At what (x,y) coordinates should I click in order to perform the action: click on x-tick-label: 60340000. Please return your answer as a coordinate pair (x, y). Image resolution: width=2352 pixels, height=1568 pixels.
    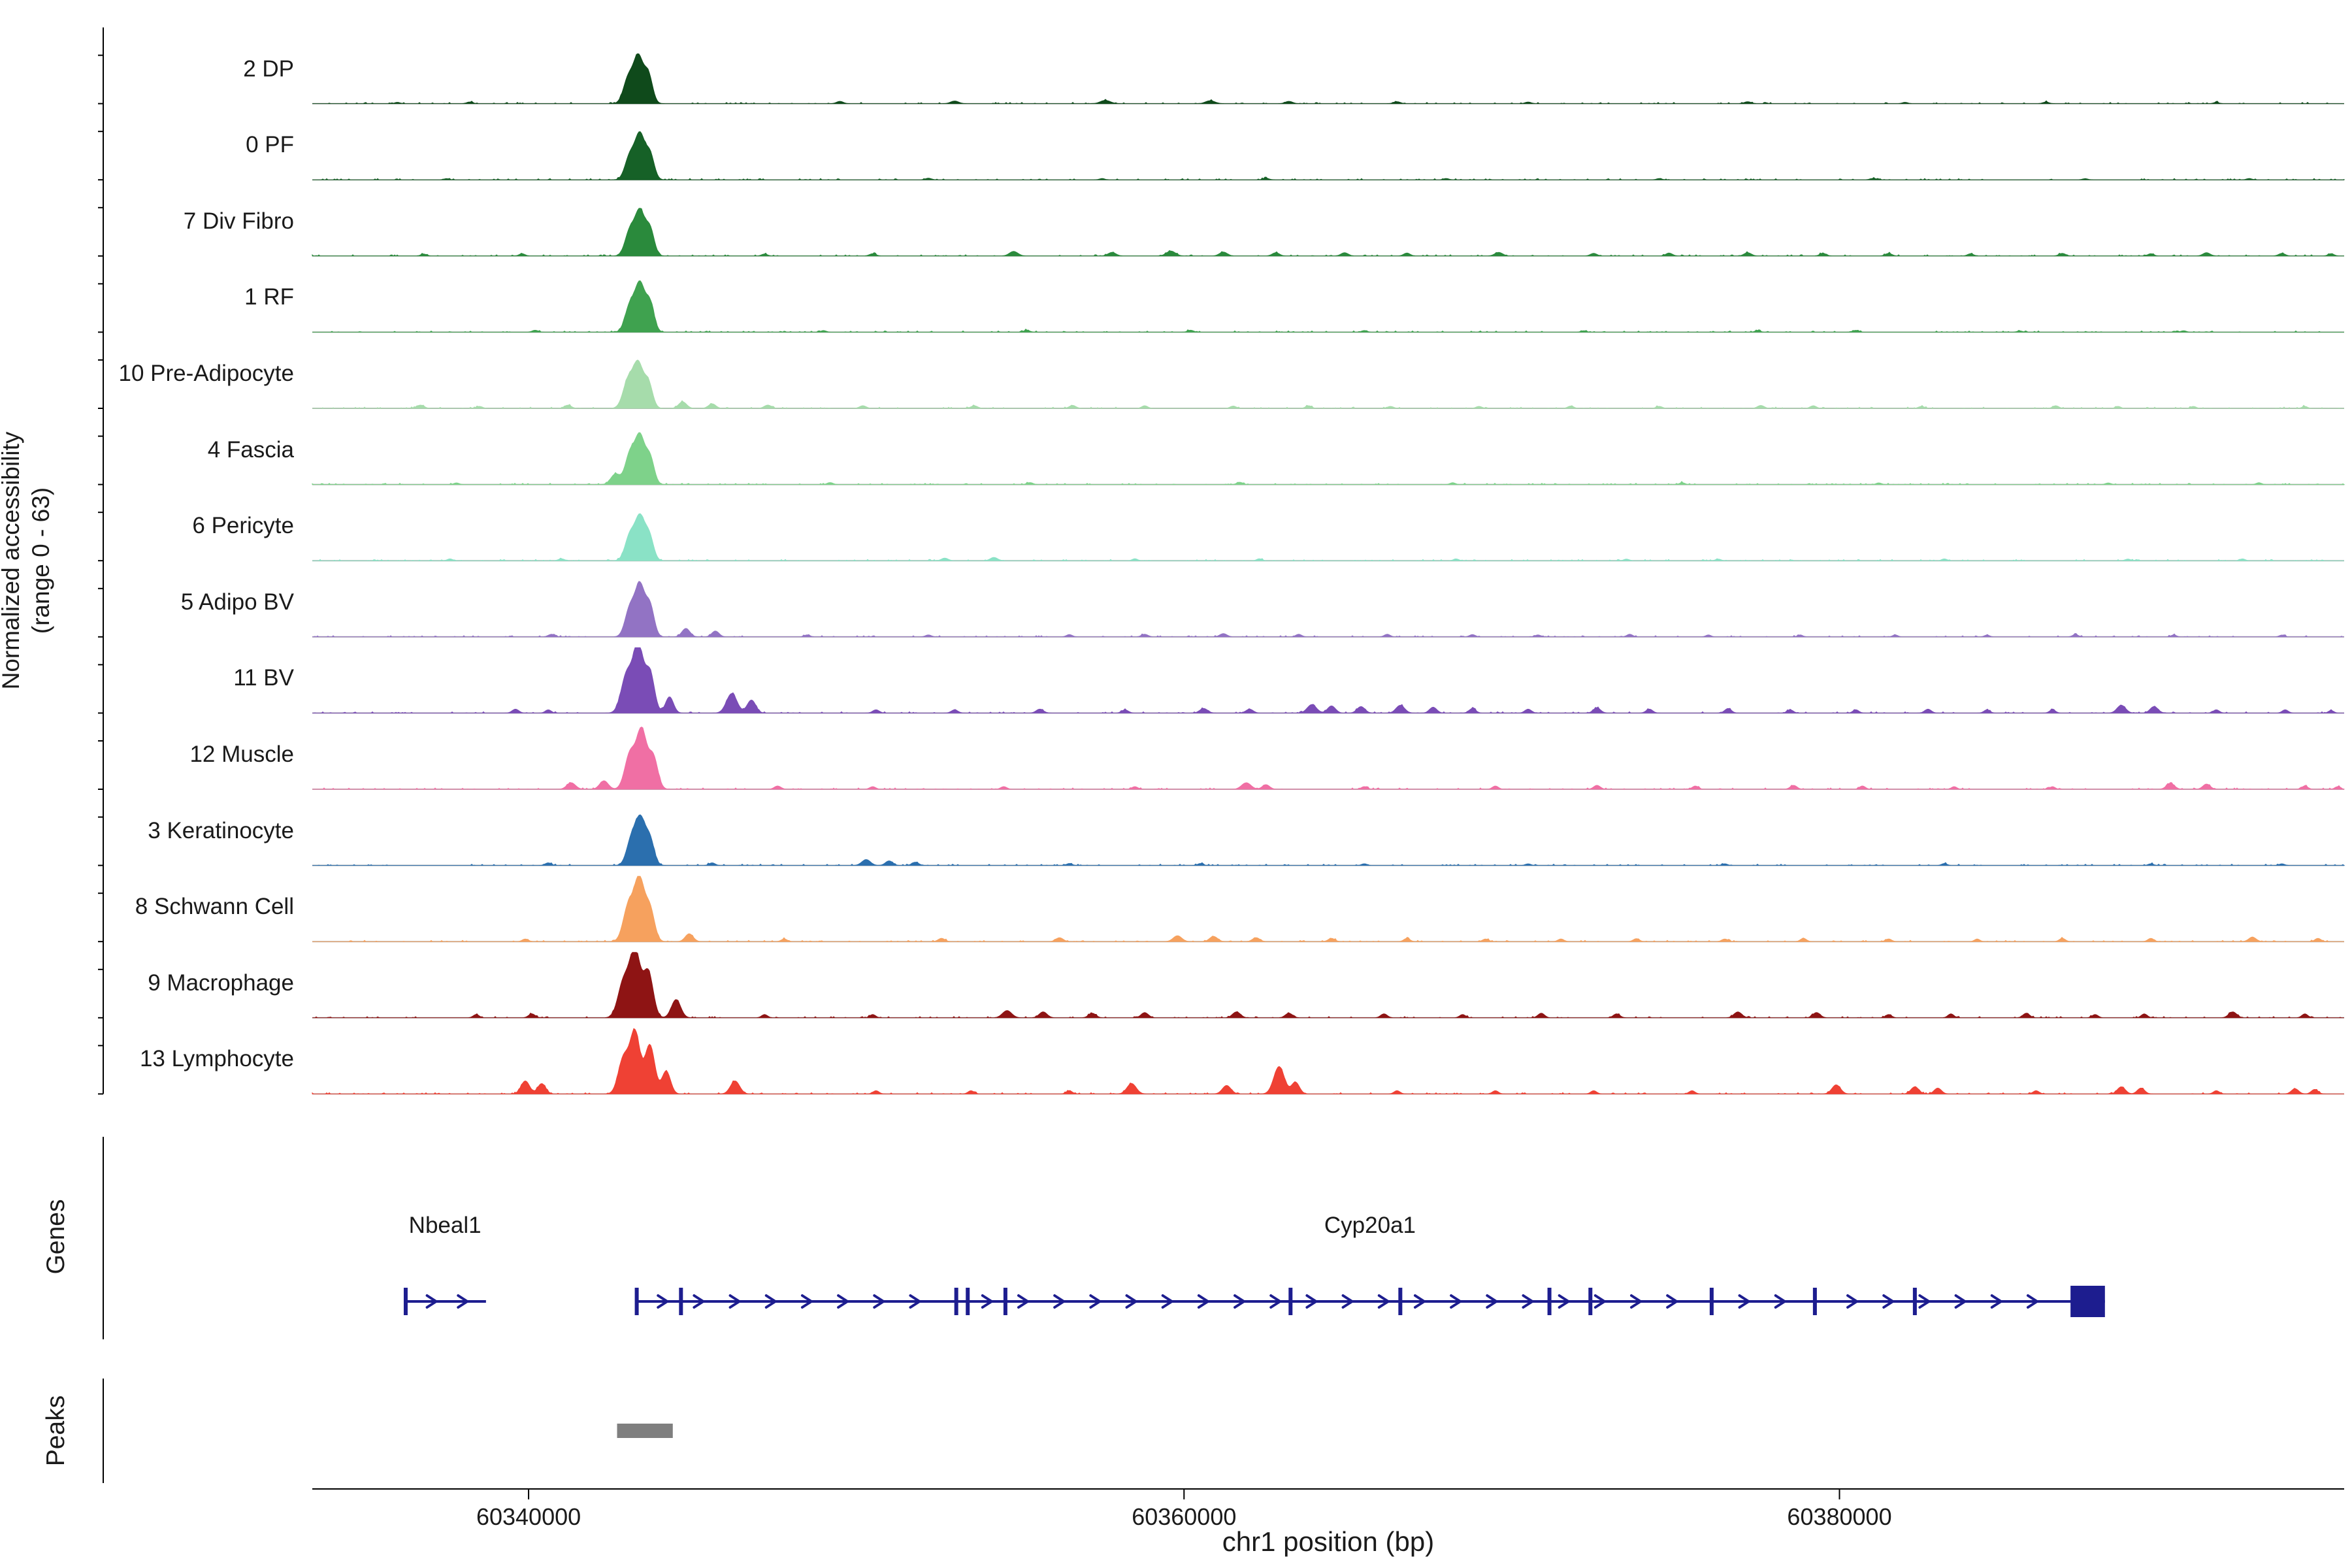
    Looking at the image, I should click on (528, 1516).